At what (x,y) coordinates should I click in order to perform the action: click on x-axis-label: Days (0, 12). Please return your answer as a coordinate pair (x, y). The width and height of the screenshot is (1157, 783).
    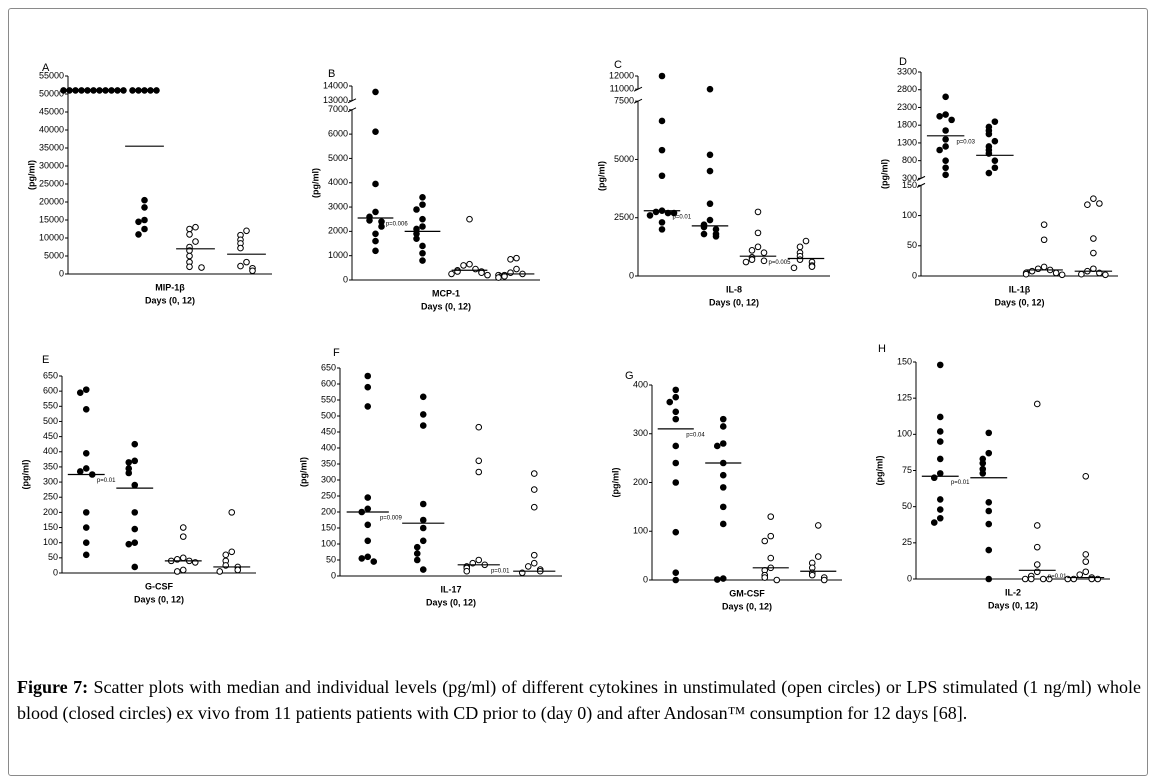
    Looking at the image, I should click on (170, 300).